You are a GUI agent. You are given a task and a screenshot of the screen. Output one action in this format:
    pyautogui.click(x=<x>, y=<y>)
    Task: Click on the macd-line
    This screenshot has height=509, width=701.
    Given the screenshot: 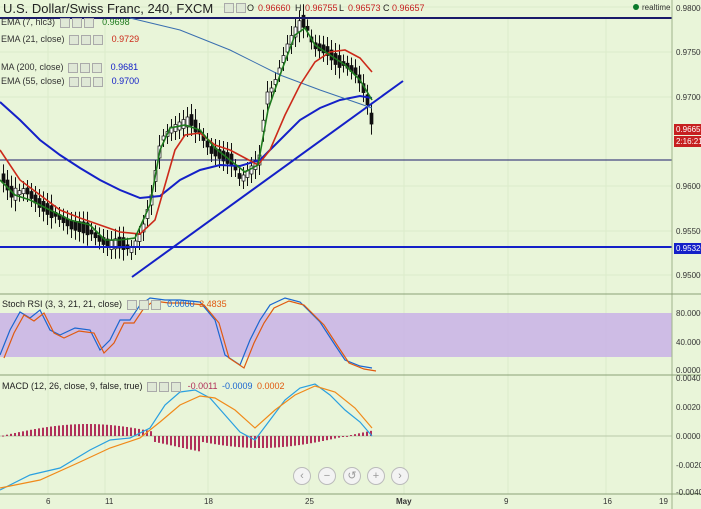 What is the action you would take?
    pyautogui.click(x=186, y=437)
    